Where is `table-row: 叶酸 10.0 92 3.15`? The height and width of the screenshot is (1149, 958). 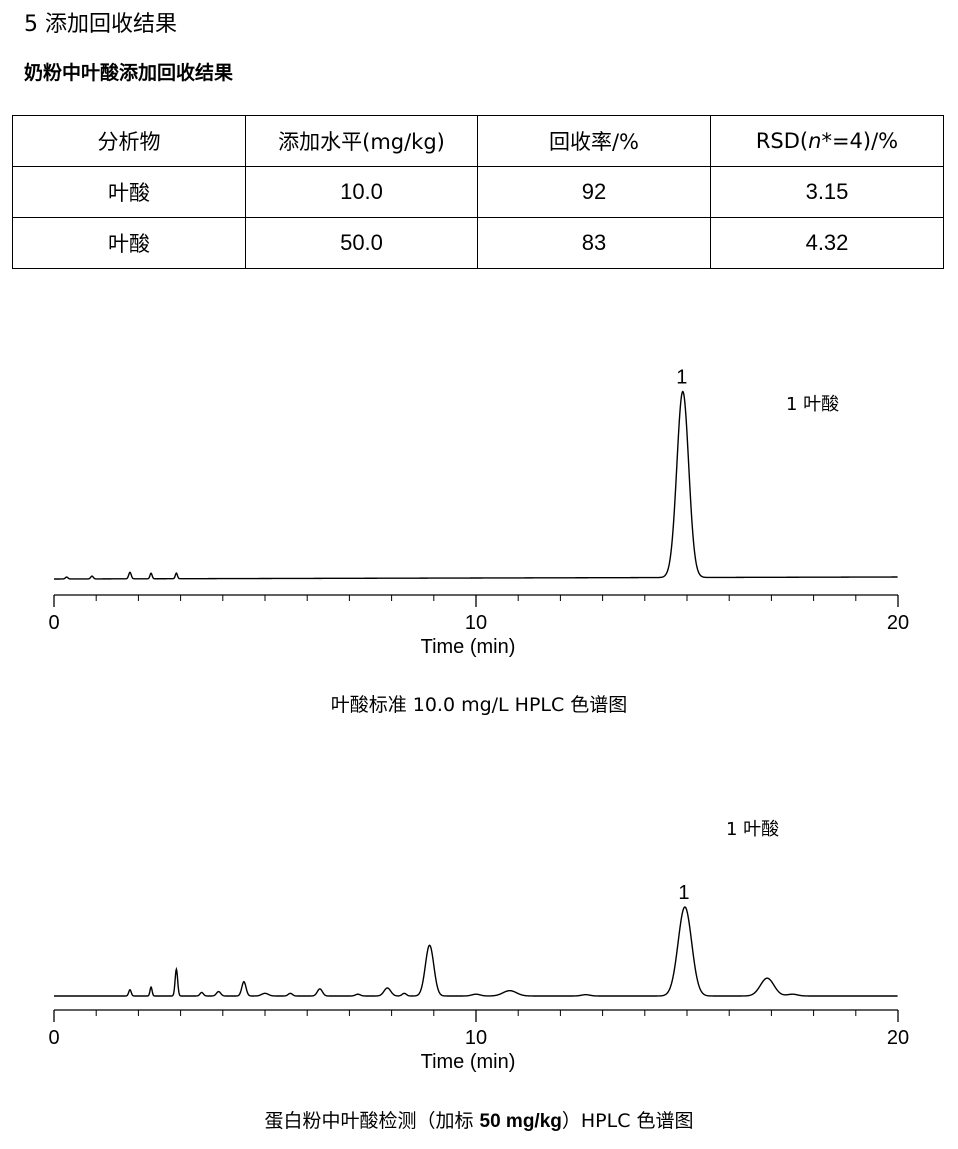
table-row: 叶酸 10.0 92 3.15 is located at coordinates (478, 192).